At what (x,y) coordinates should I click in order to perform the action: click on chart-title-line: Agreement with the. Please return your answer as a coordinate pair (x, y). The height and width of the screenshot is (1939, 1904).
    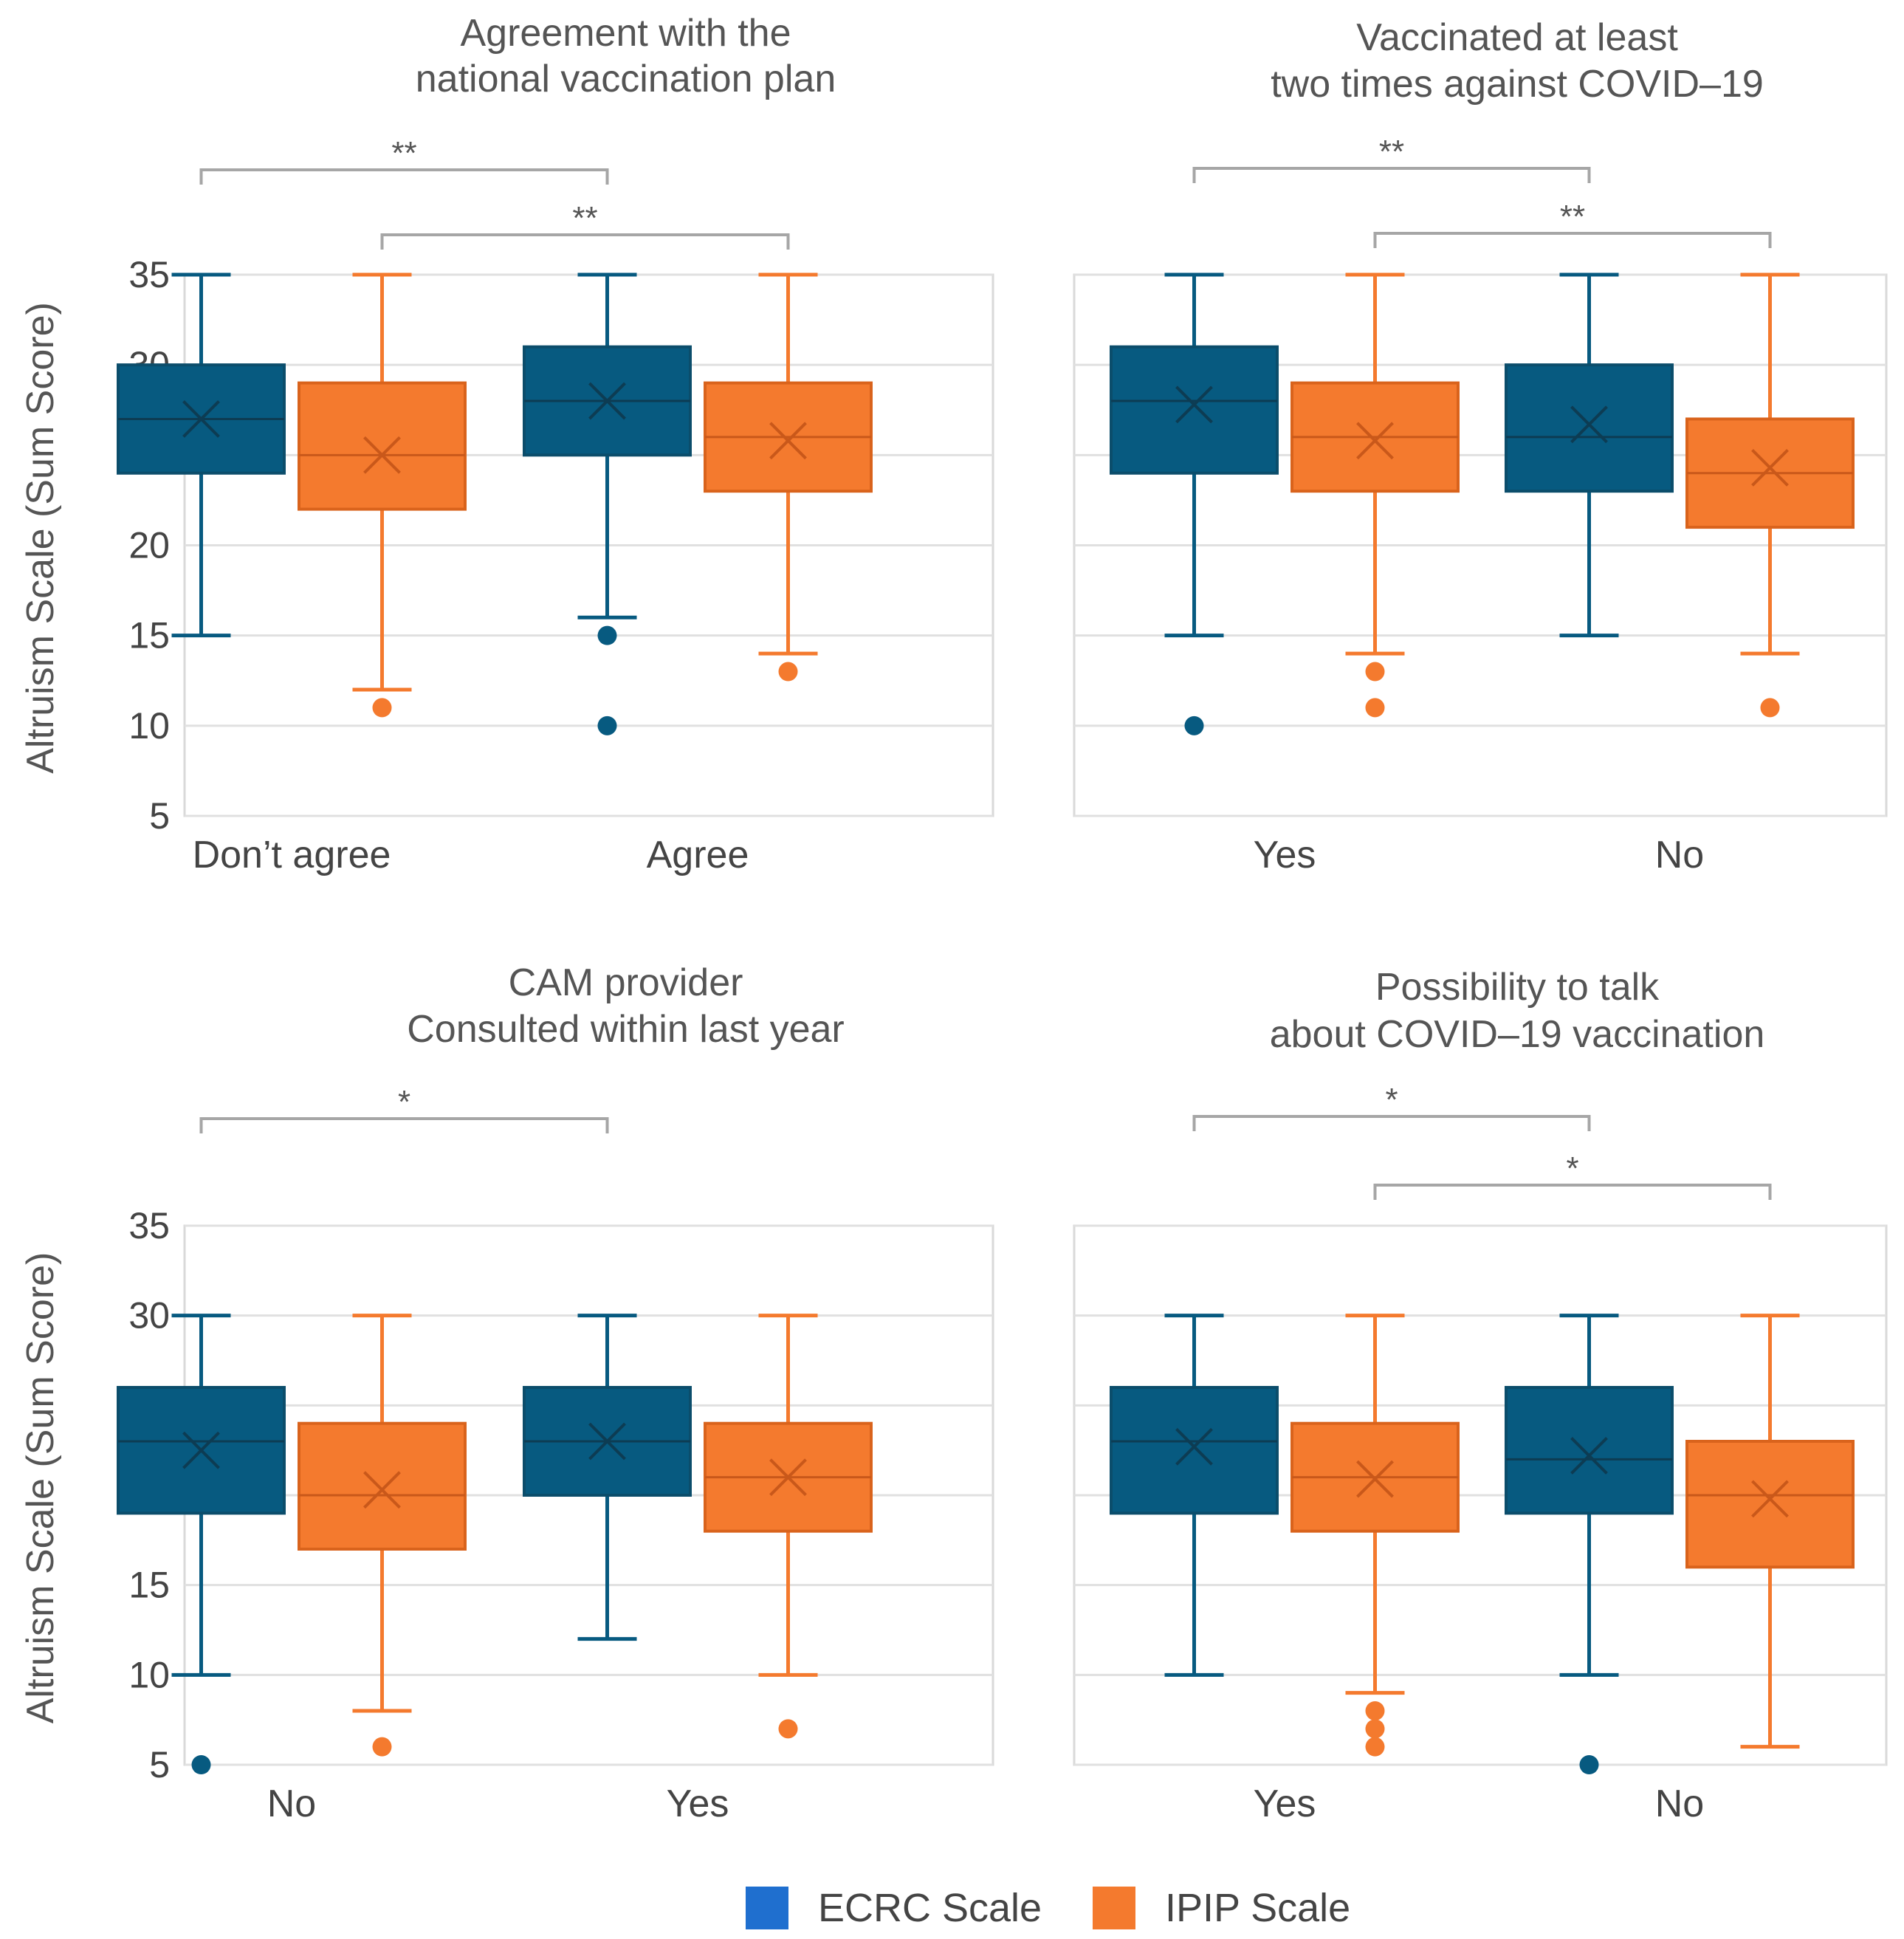
    Looking at the image, I should click on (625, 33).